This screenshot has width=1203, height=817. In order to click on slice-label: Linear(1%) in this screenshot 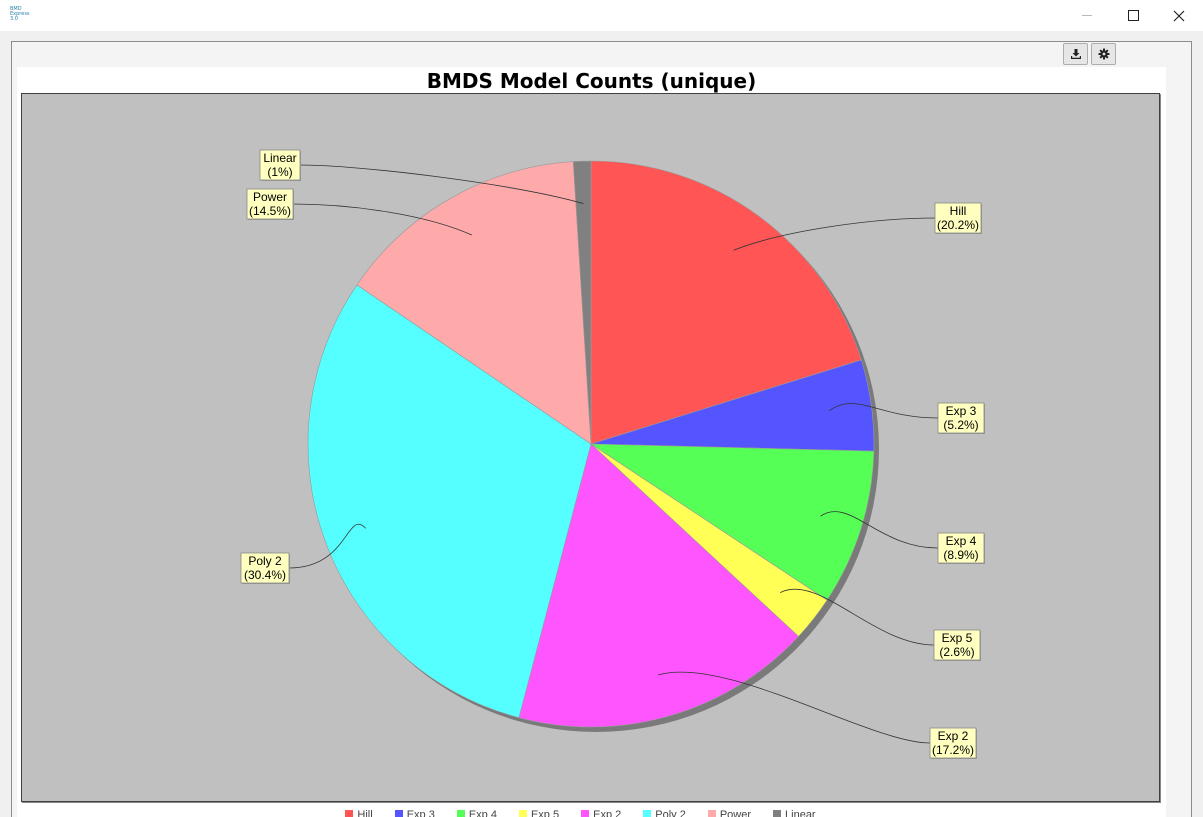, I will do `click(280, 165)`.